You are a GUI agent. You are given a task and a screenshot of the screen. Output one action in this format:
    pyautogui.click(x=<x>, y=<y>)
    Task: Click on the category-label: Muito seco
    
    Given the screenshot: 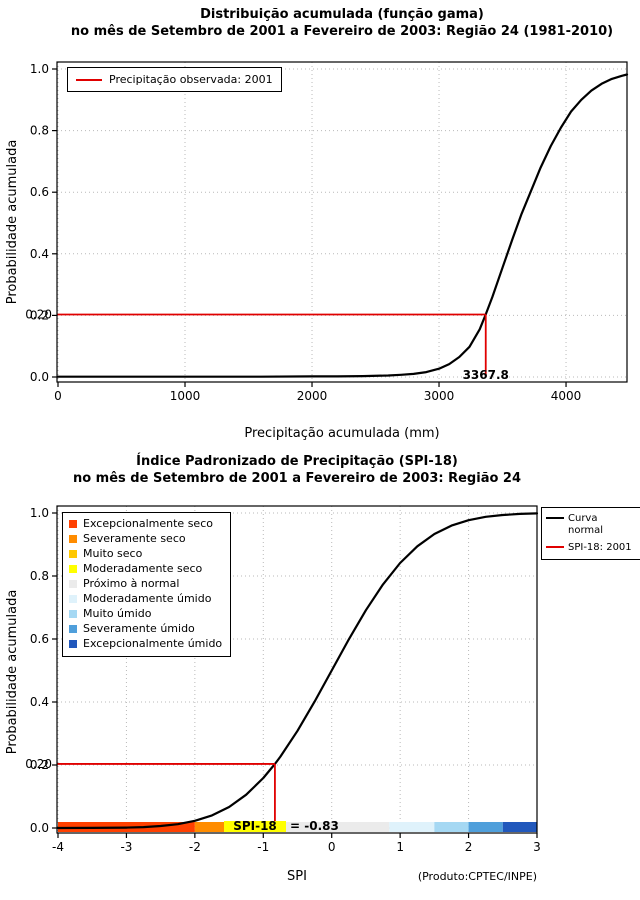 What is the action you would take?
    pyautogui.click(x=113, y=553)
    